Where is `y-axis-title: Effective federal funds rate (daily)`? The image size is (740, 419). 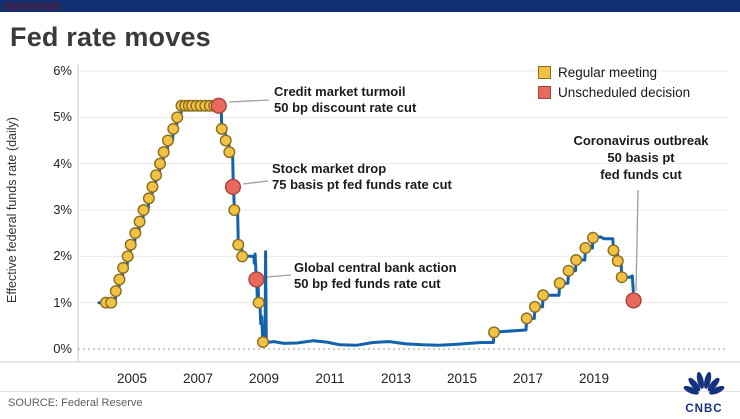 y-axis-title: Effective federal funds rate (daily) is located at coordinates (12, 210).